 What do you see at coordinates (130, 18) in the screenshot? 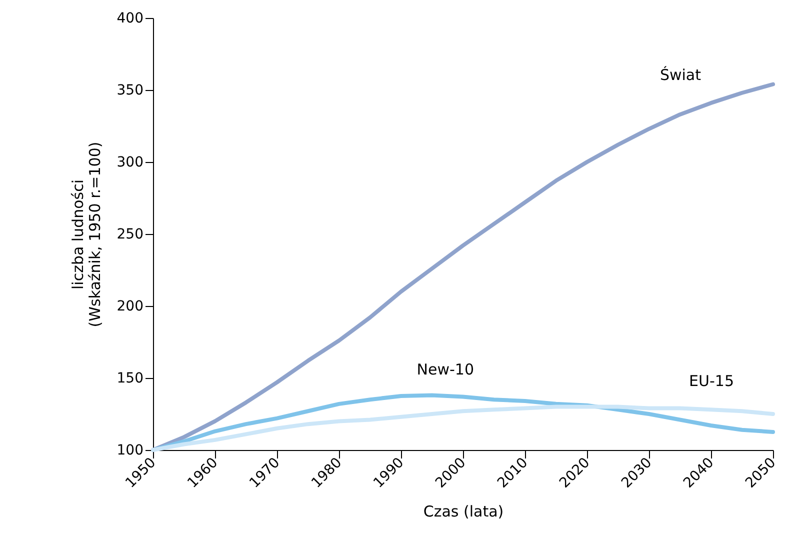
I see `y-tick-label: 400` at bounding box center [130, 18].